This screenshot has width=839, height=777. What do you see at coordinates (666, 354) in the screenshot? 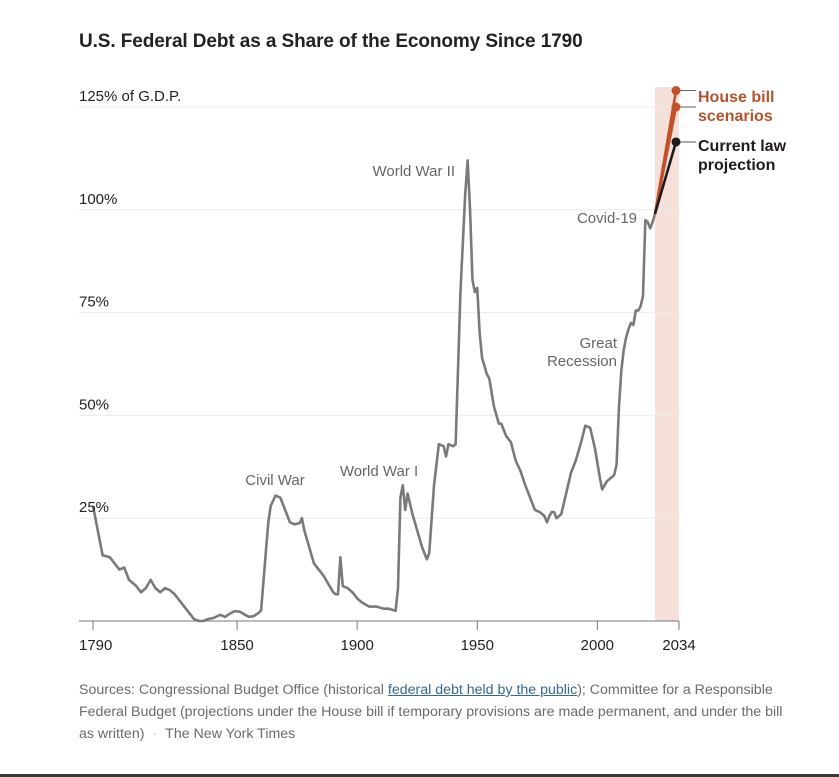
I see `projection-band` at bounding box center [666, 354].